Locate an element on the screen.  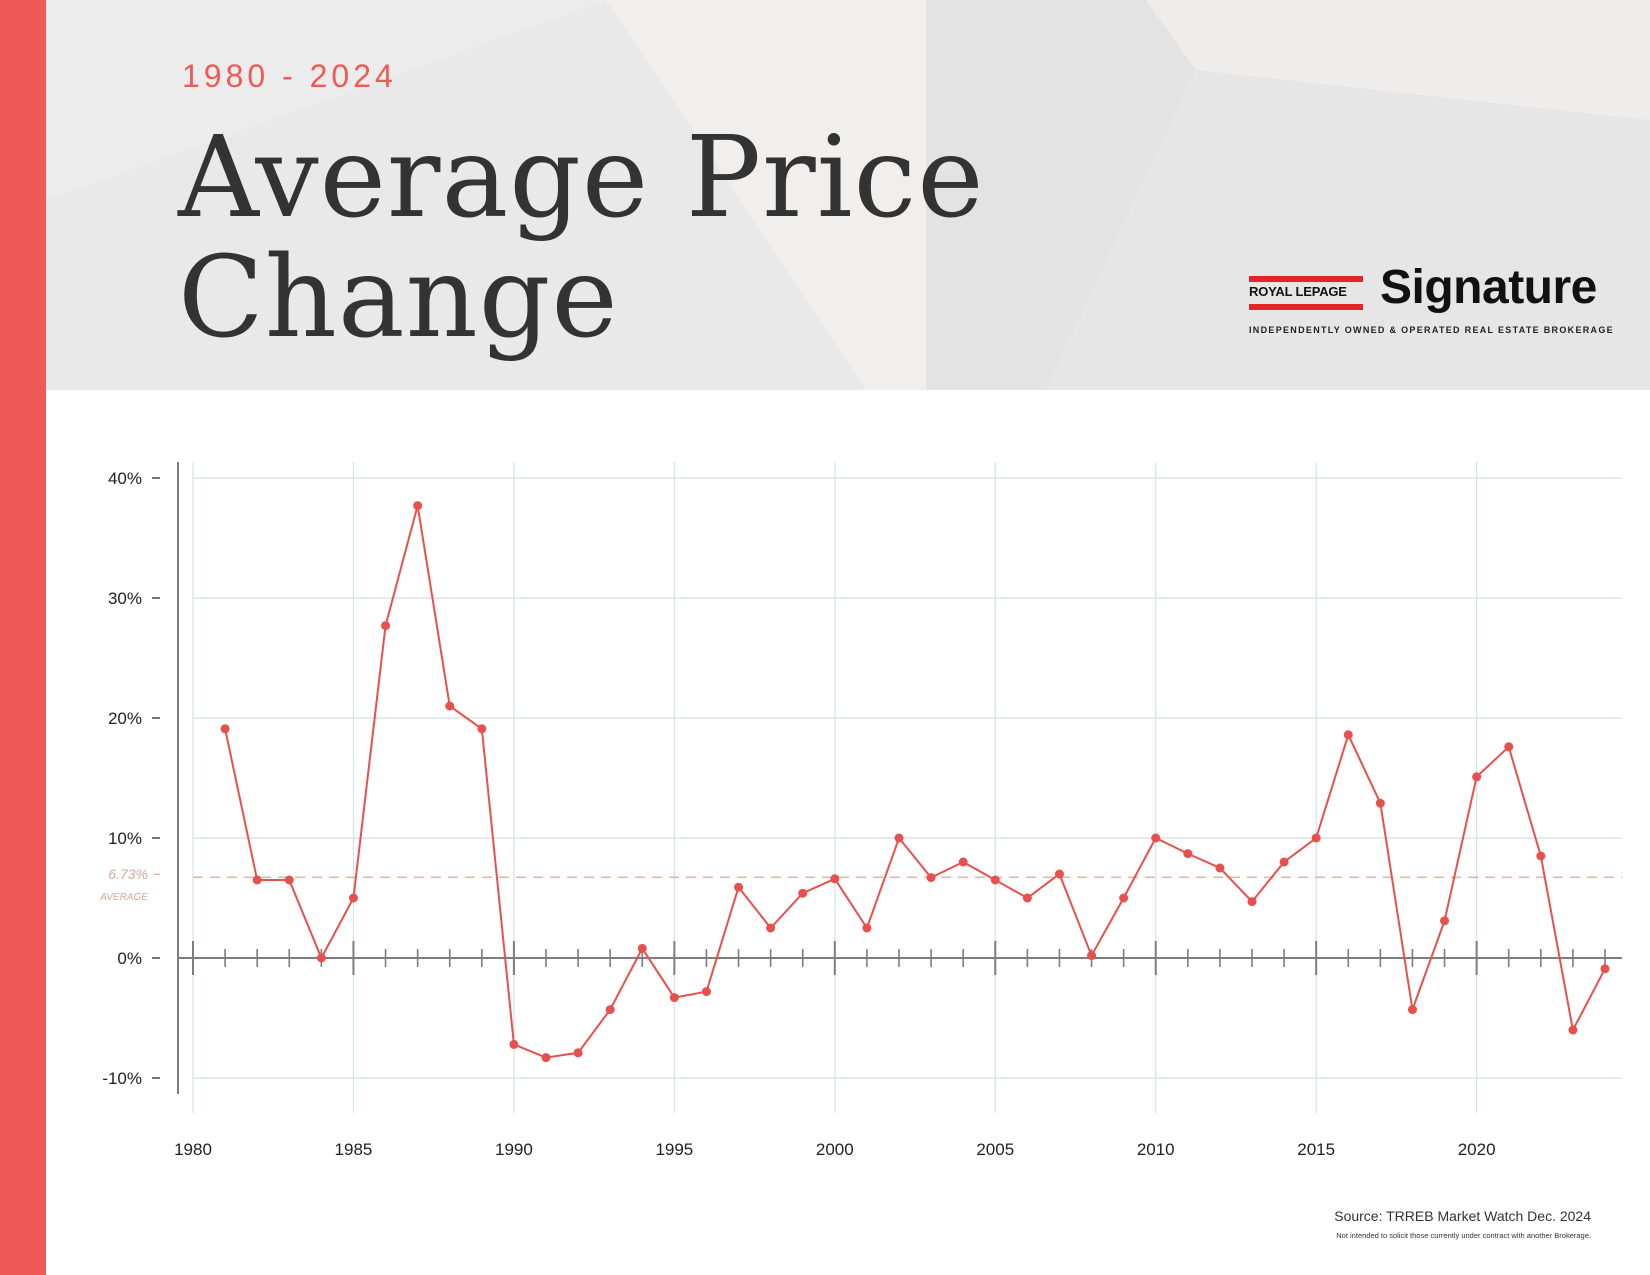
date-range: 1980 - 2024 is located at coordinates (289, 76).